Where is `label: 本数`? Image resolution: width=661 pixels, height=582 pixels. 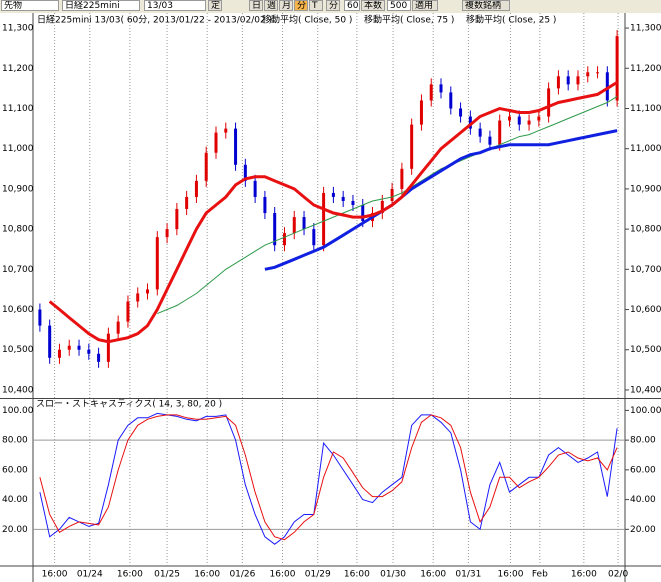
label: 本数 is located at coordinates (373, 5).